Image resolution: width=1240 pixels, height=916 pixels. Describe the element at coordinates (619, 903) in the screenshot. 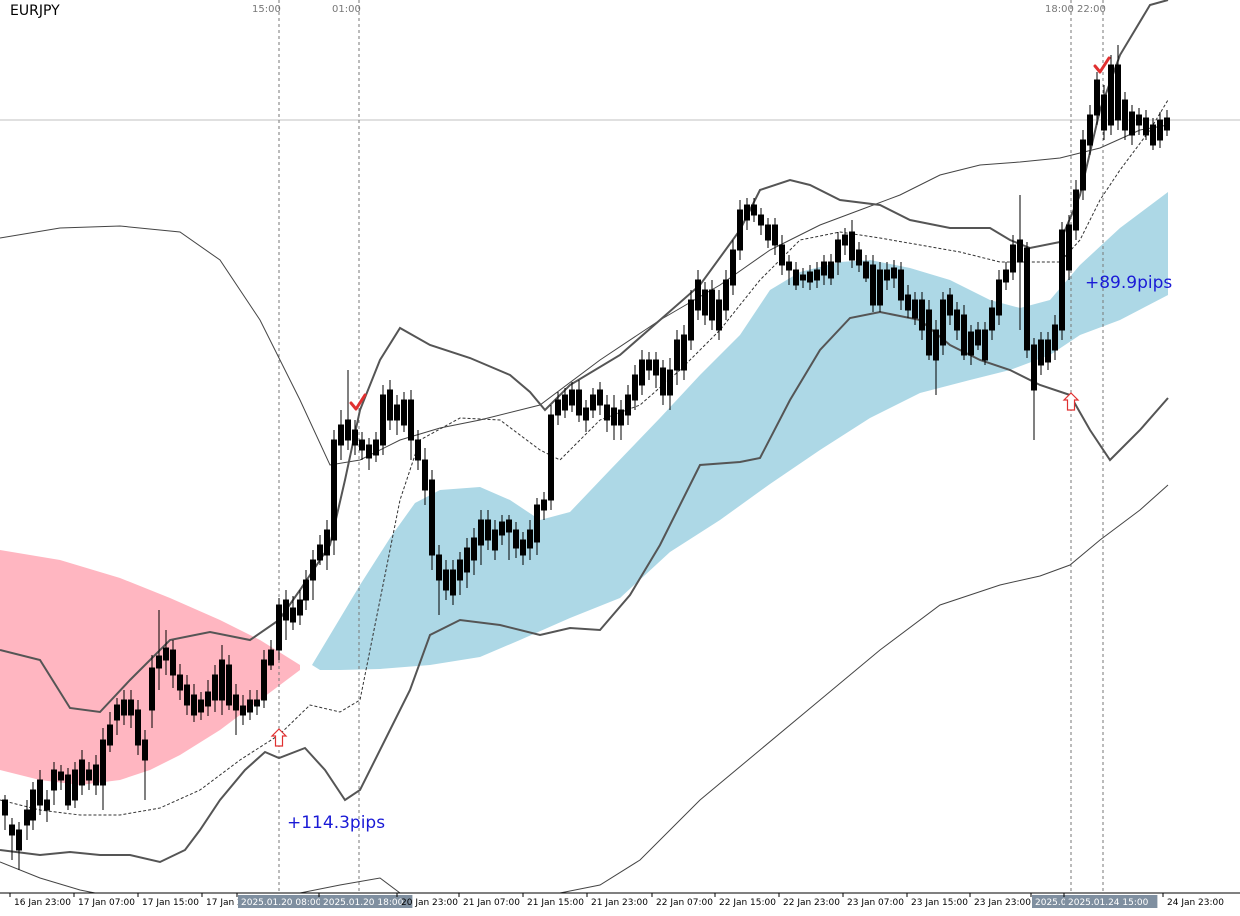

I see `x-tick-label: 21 Jan 23:00` at that location.